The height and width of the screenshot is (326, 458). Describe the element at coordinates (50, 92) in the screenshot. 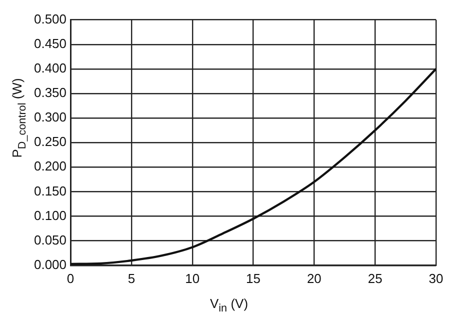

I see `y-tick-label: 0.350` at that location.